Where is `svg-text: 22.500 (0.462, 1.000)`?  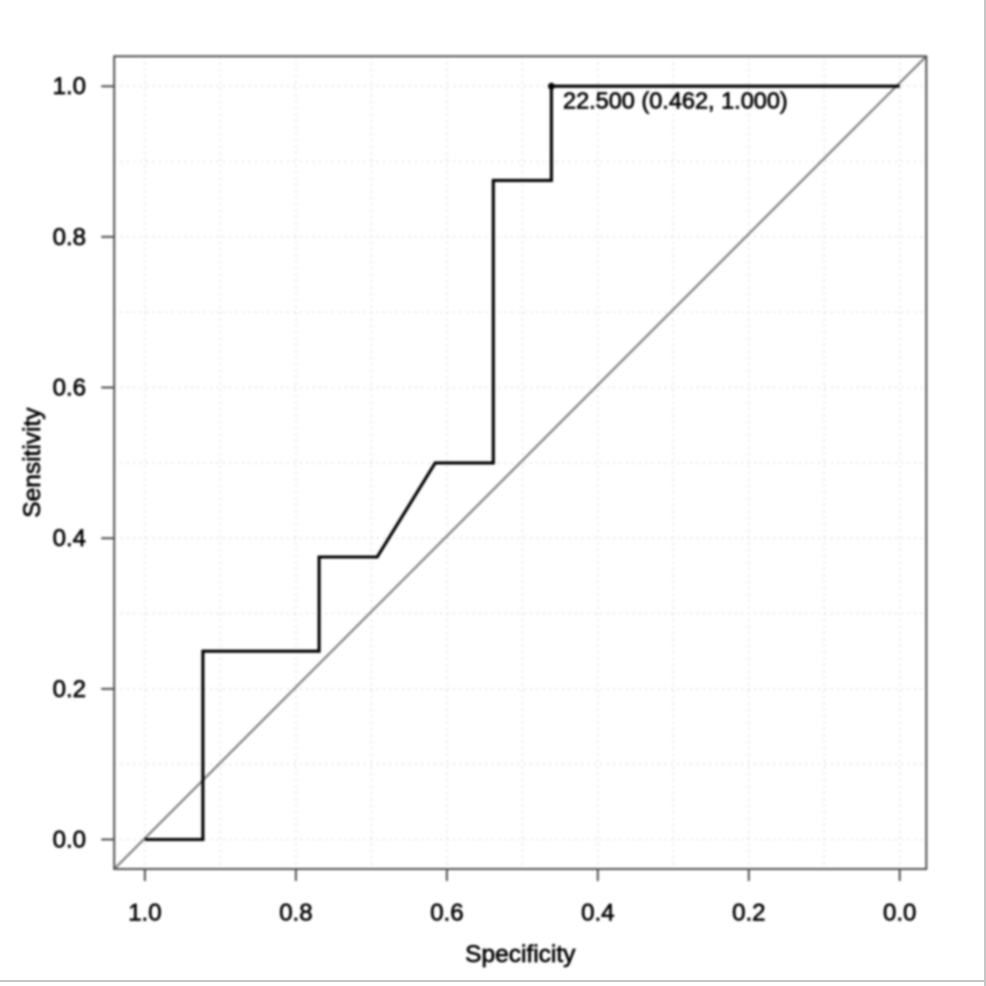
svg-text: 22.500 (0.462, 1.000) is located at coordinates (675, 101).